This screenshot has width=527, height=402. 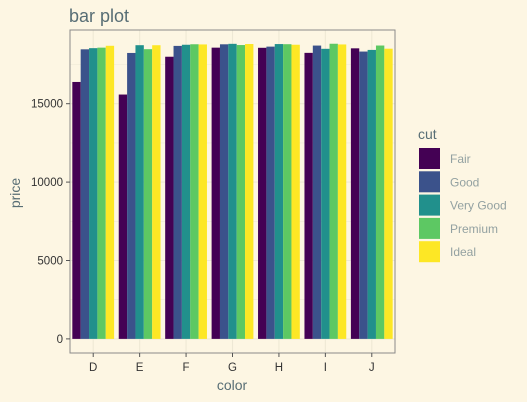 I want to click on bar-E-fair, so click(x=123, y=216).